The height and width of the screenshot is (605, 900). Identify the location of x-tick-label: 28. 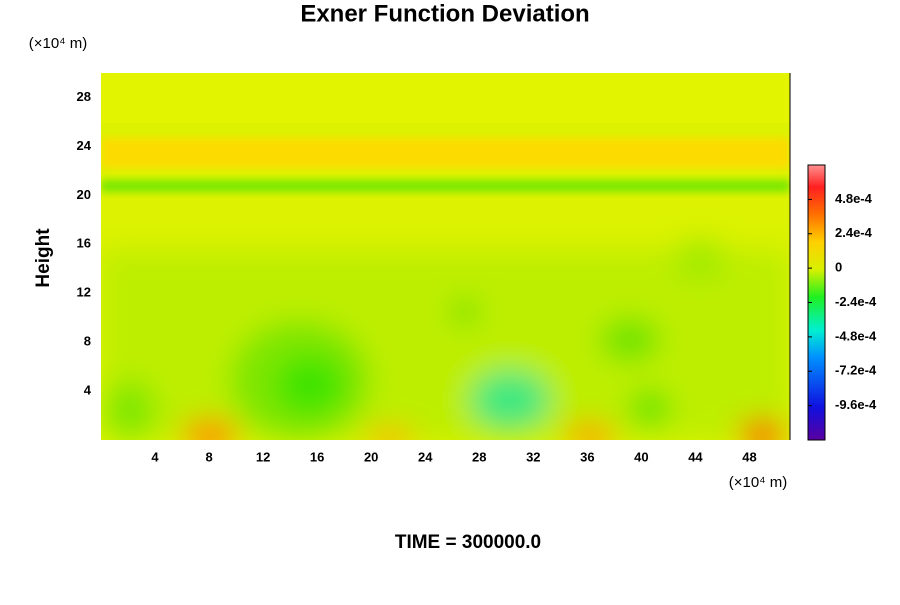
(479, 456).